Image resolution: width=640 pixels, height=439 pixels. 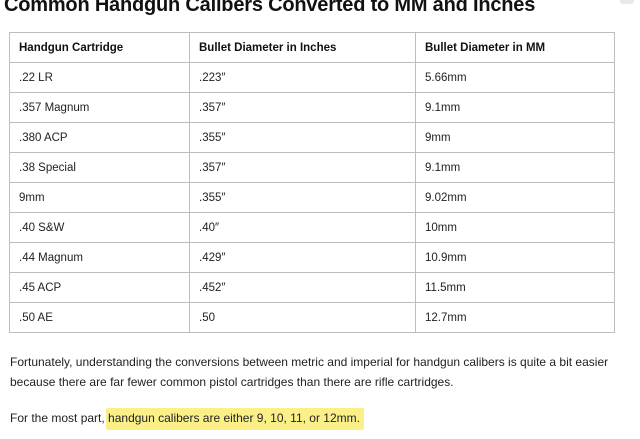 What do you see at coordinates (515, 227) in the screenshot?
I see `cell-mm: 10mm` at bounding box center [515, 227].